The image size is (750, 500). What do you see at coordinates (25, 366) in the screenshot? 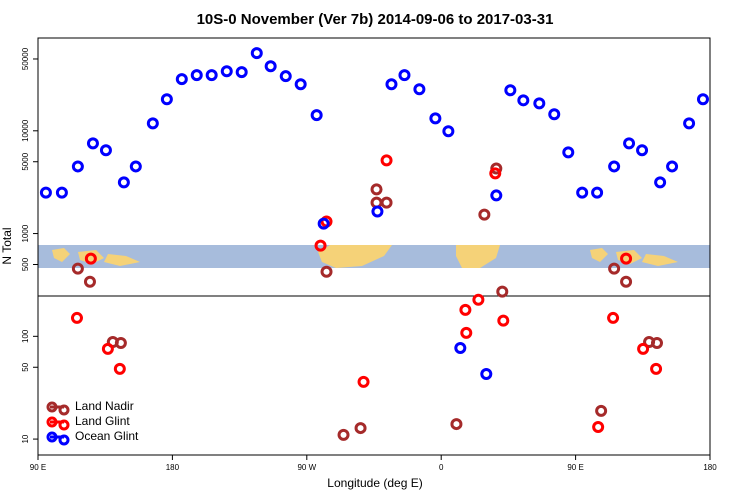
I see `y-tick-label: 50` at bounding box center [25, 366].